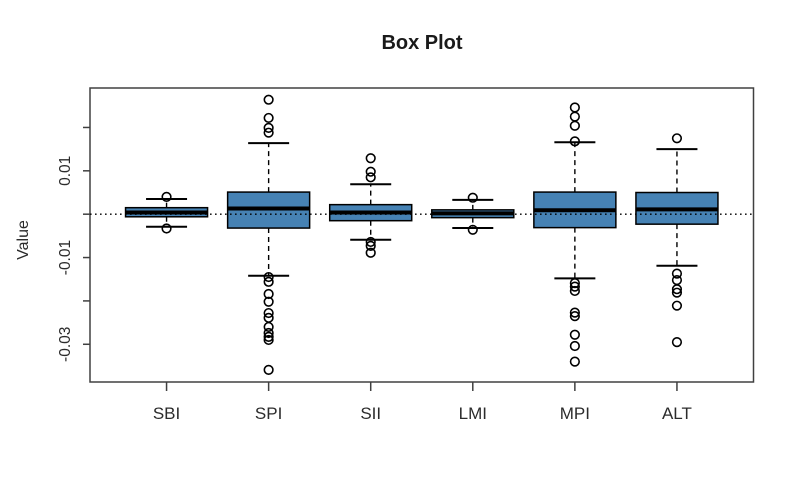 This screenshot has width=800, height=494. What do you see at coordinates (65, 171) in the screenshot?
I see `y-tick-label: 0.01` at bounding box center [65, 171].